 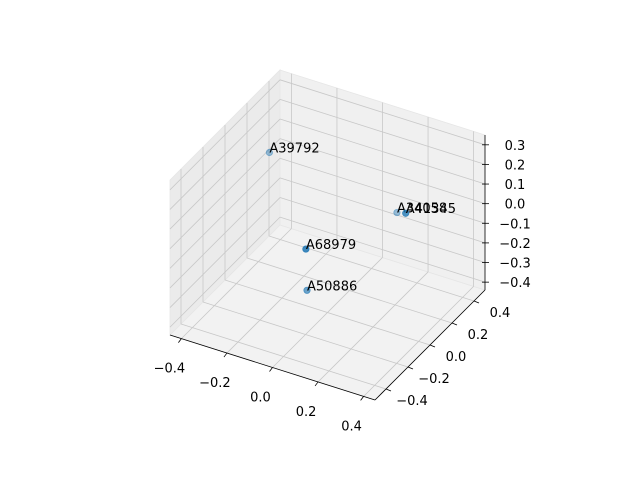 What do you see at coordinates (215, 383) in the screenshot?
I see `x-tick-label: −0.2` at bounding box center [215, 383].